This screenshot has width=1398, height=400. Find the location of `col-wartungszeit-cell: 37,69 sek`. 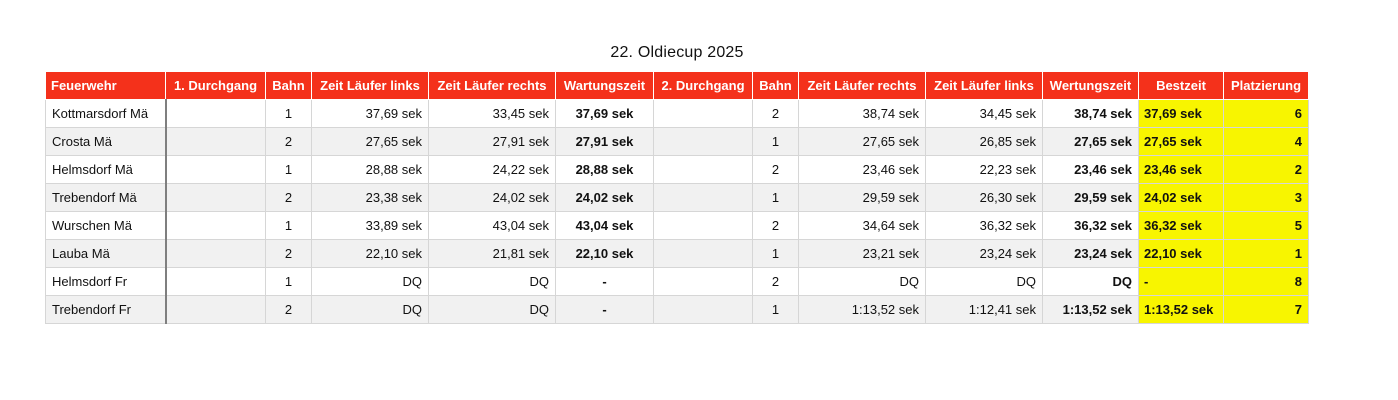

col-wartungszeit-cell: 37,69 sek is located at coordinates (604, 113).